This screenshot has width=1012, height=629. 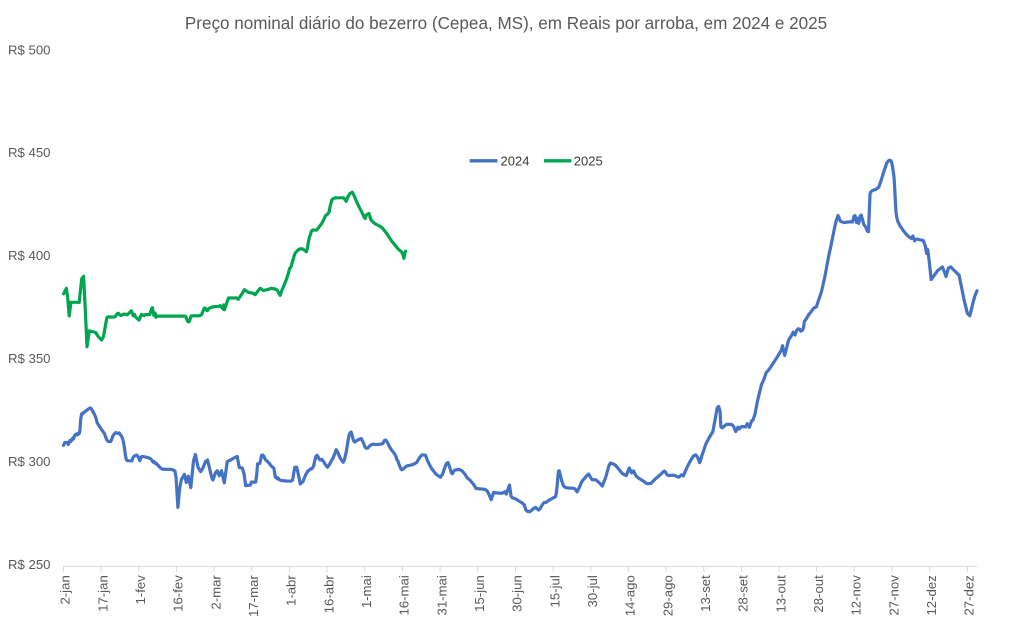 What do you see at coordinates (29, 564) in the screenshot?
I see `svg-text: R$ 250` at bounding box center [29, 564].